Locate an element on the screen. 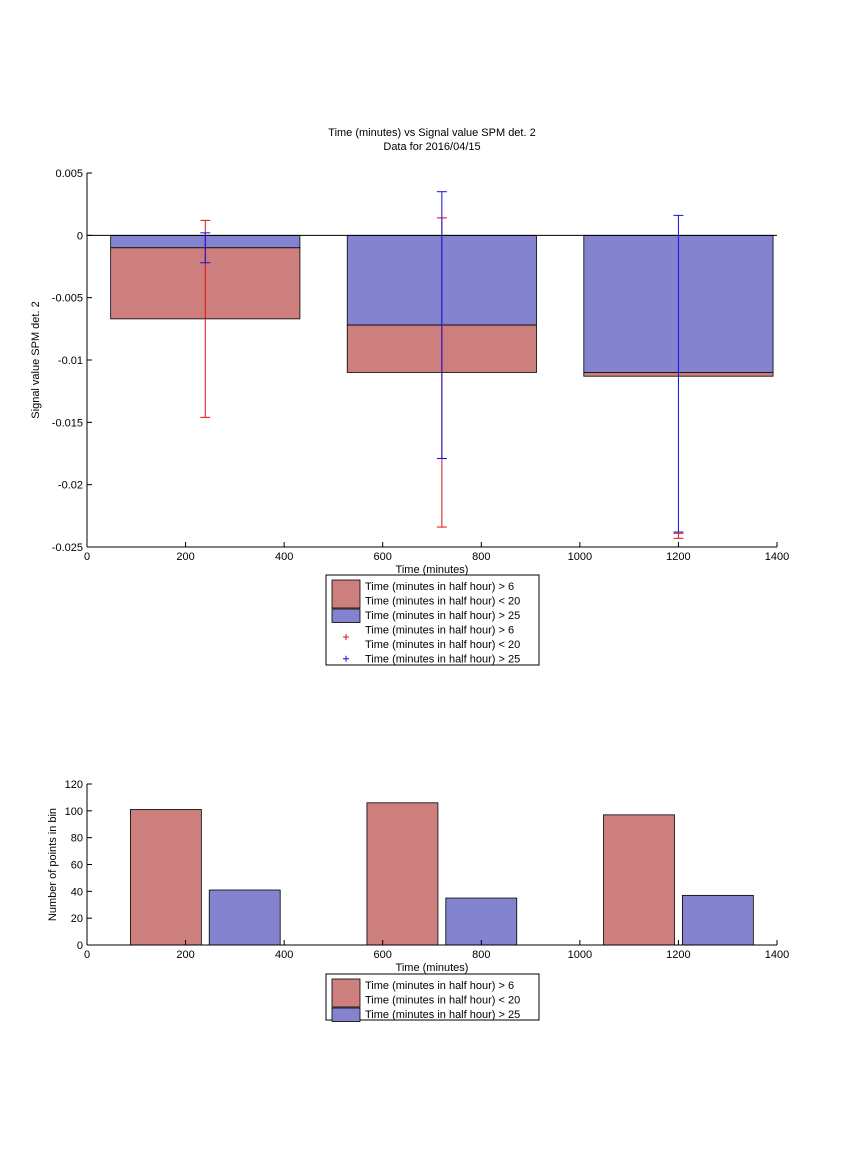 The image size is (864, 1157). y-tick-label: -0.015 is located at coordinates (67, 423).